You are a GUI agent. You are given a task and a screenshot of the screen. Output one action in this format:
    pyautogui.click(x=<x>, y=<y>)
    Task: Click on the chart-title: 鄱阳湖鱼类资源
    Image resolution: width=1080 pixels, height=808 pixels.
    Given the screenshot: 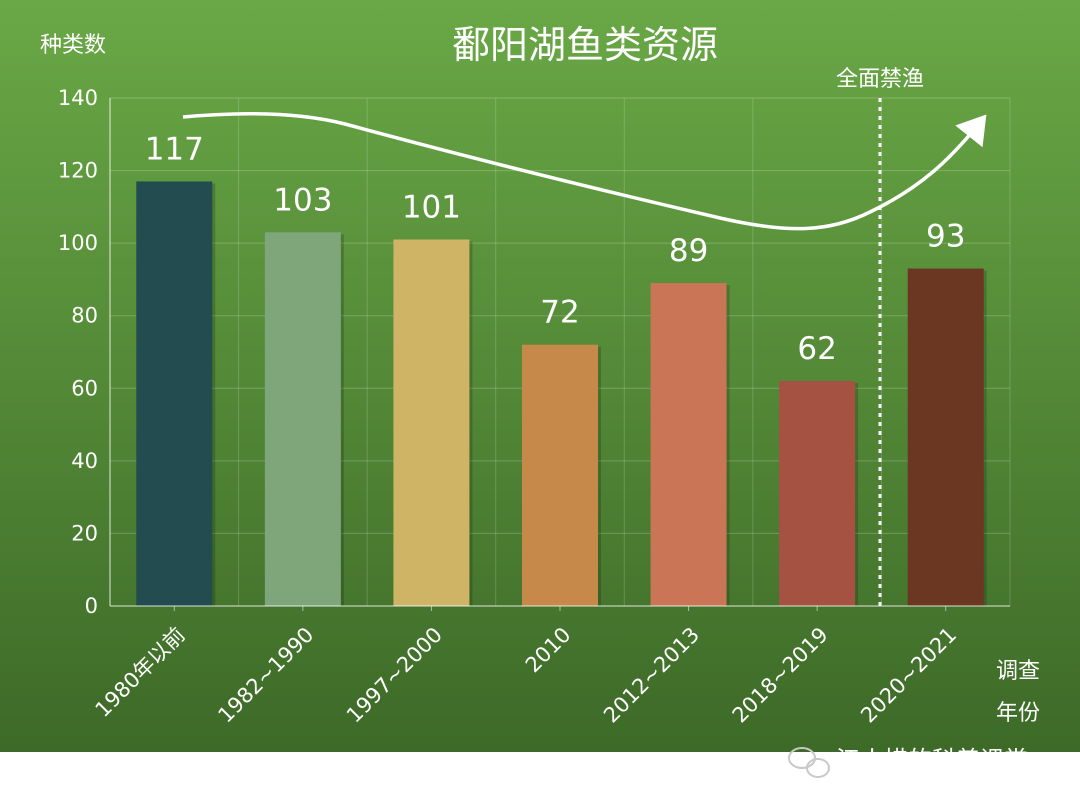 What is the action you would take?
    pyautogui.click(x=585, y=45)
    